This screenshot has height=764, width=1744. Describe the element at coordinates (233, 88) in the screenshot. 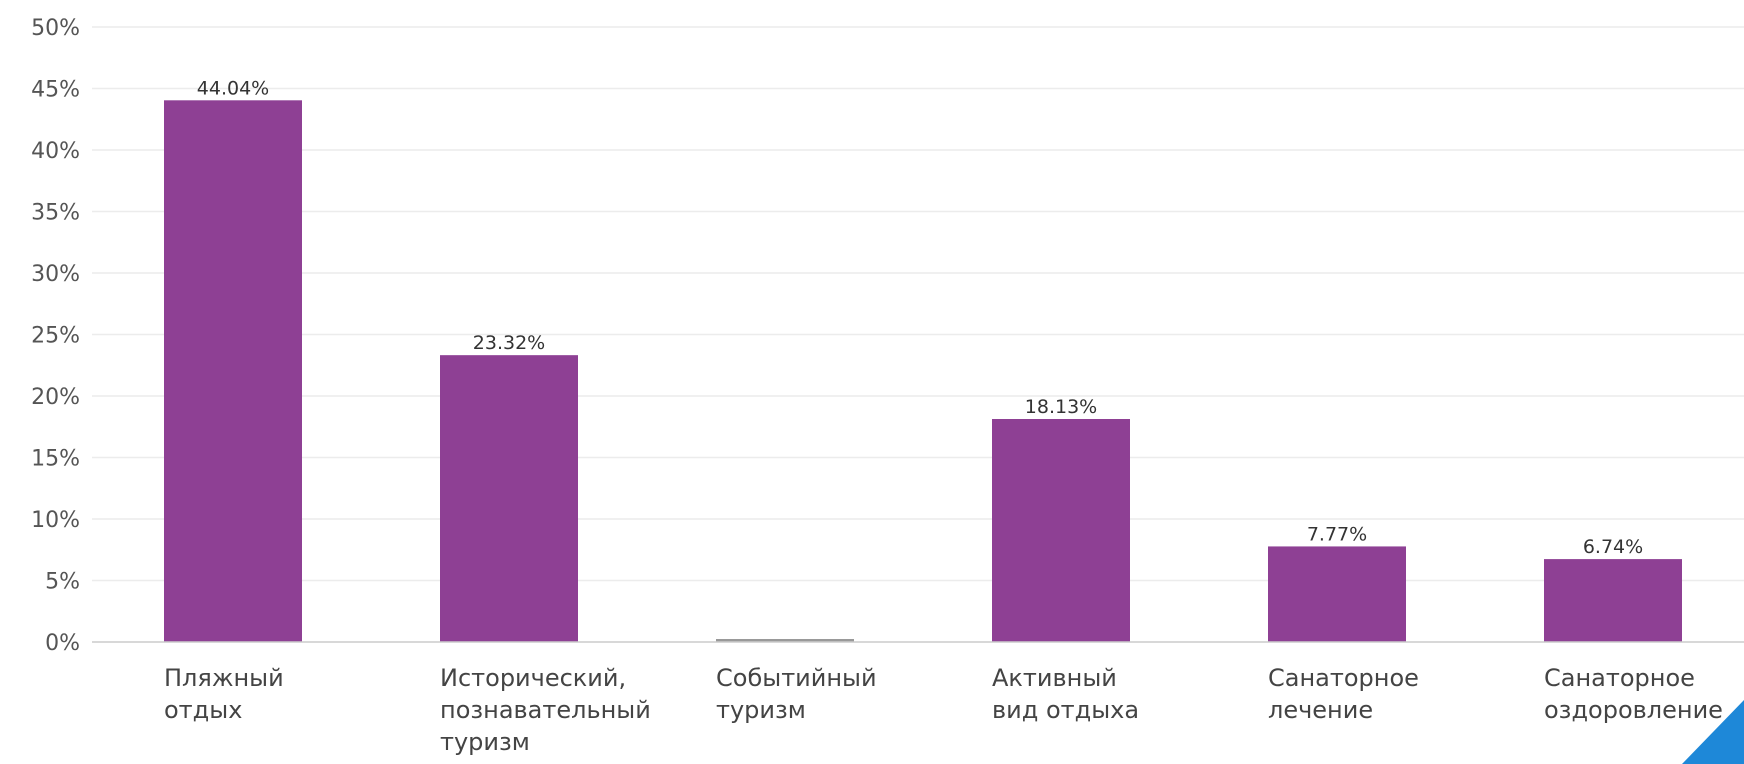

I see `data-label: 44.04%` at that location.